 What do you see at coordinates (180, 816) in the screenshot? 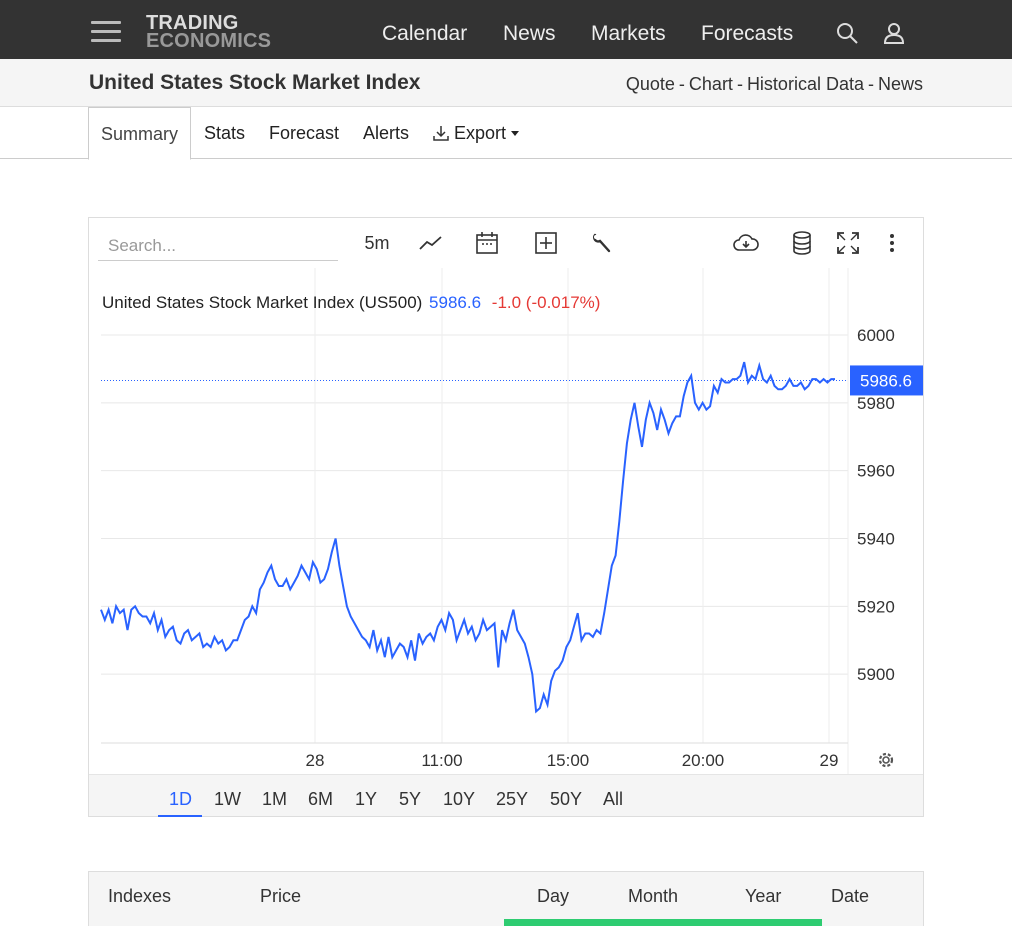
I see `active-range-indicator` at bounding box center [180, 816].